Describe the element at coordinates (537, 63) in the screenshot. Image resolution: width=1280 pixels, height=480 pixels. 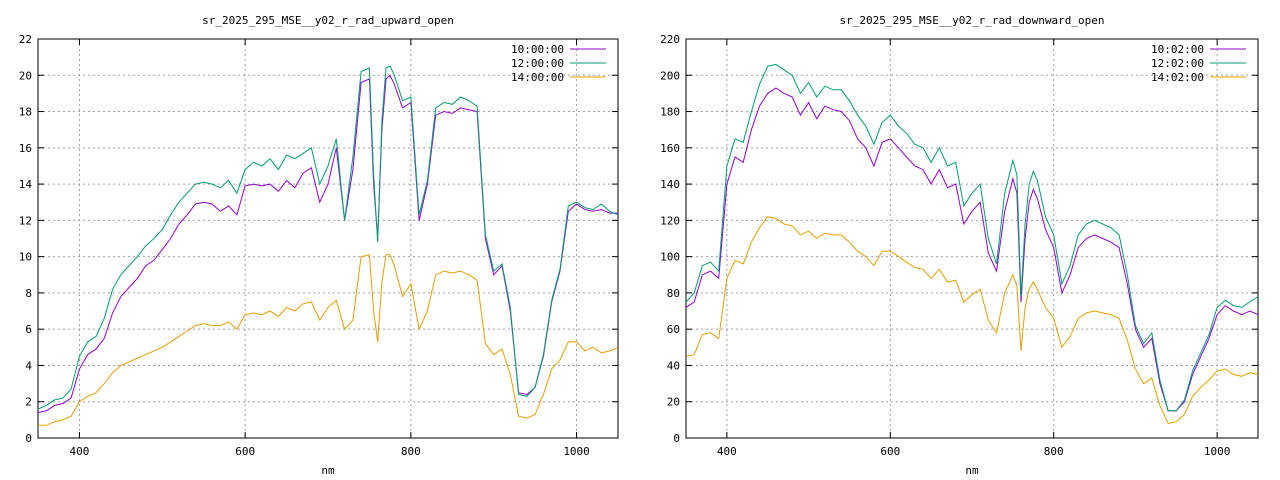
I see `legend-label: 12:00:00` at that location.